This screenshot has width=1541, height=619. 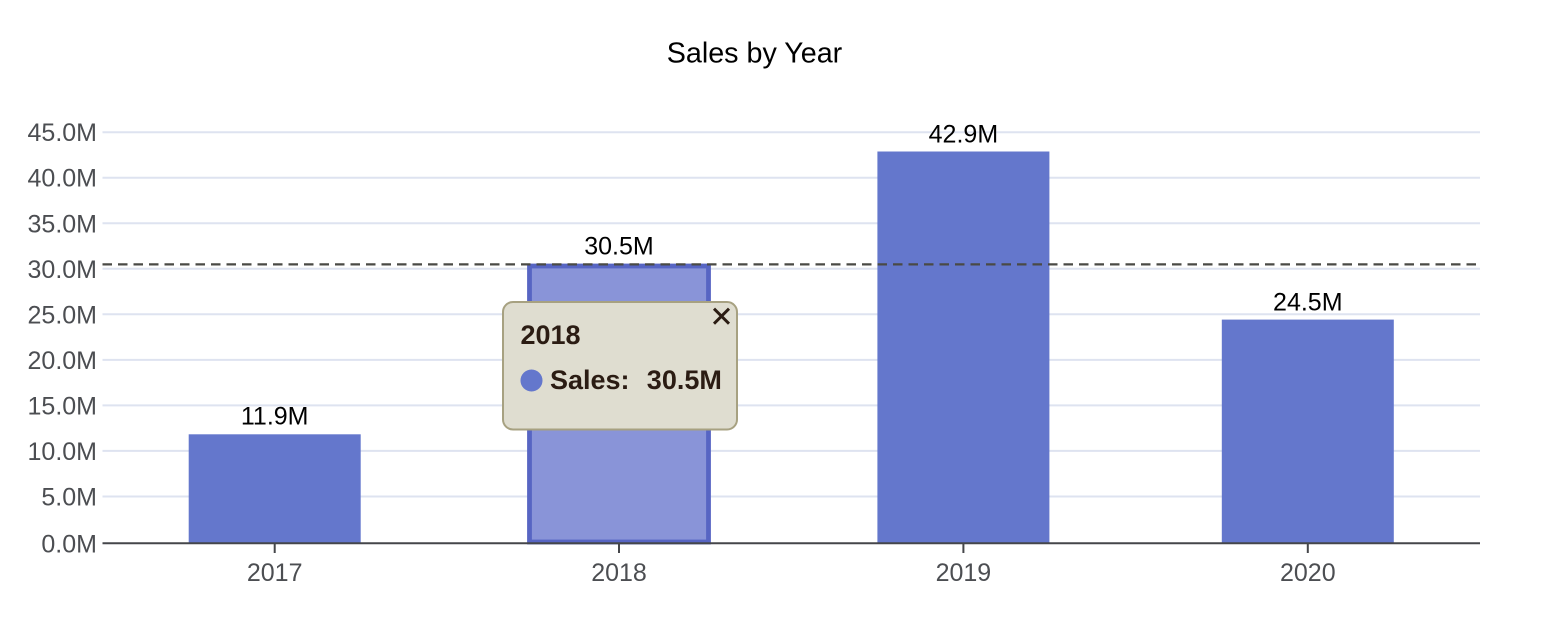 I want to click on svg-text: 40.0M, so click(x=62, y=179).